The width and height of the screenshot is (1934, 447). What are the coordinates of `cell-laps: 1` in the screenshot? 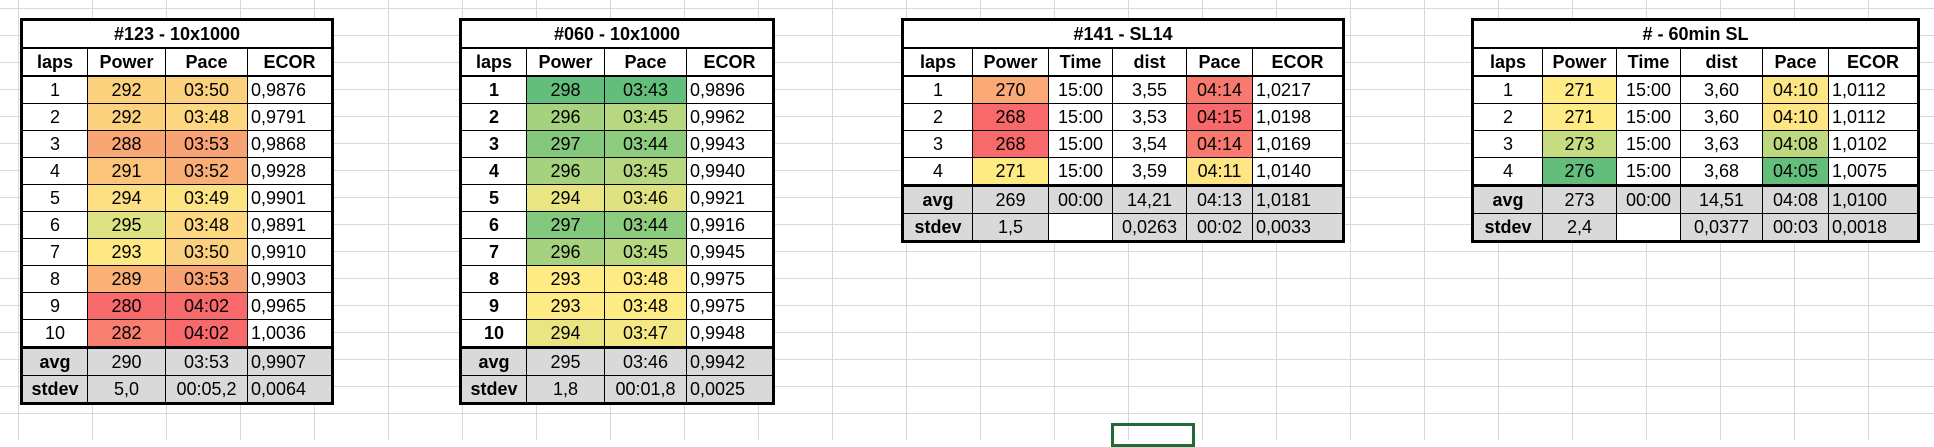 It's located at (1507, 89).